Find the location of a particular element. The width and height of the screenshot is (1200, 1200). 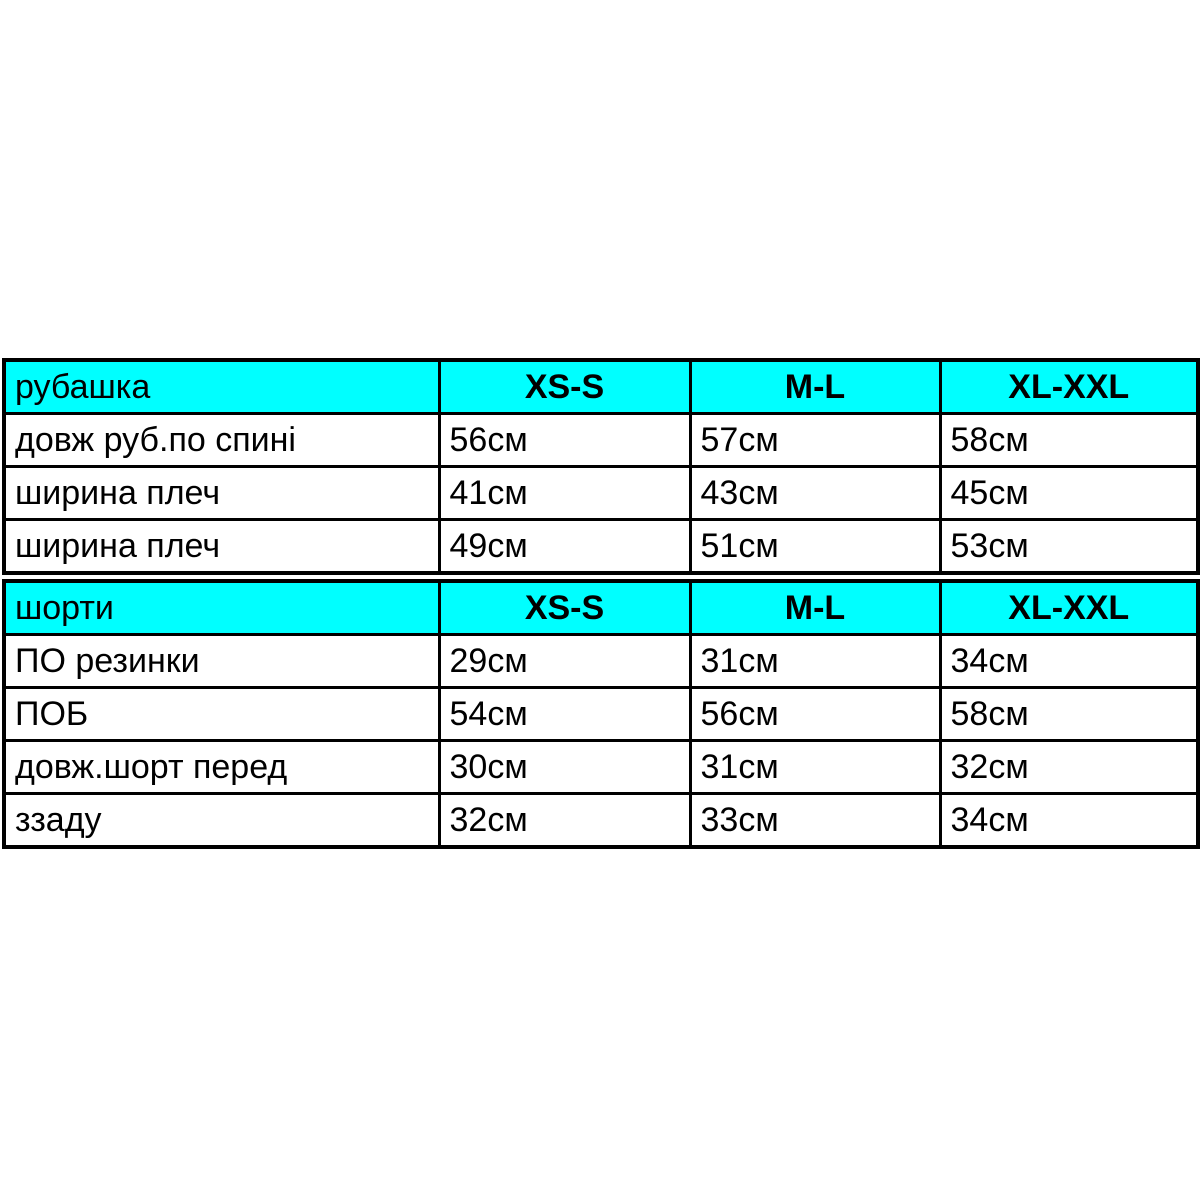

table-row: ззаду 32см 33см 34см is located at coordinates (601, 820).